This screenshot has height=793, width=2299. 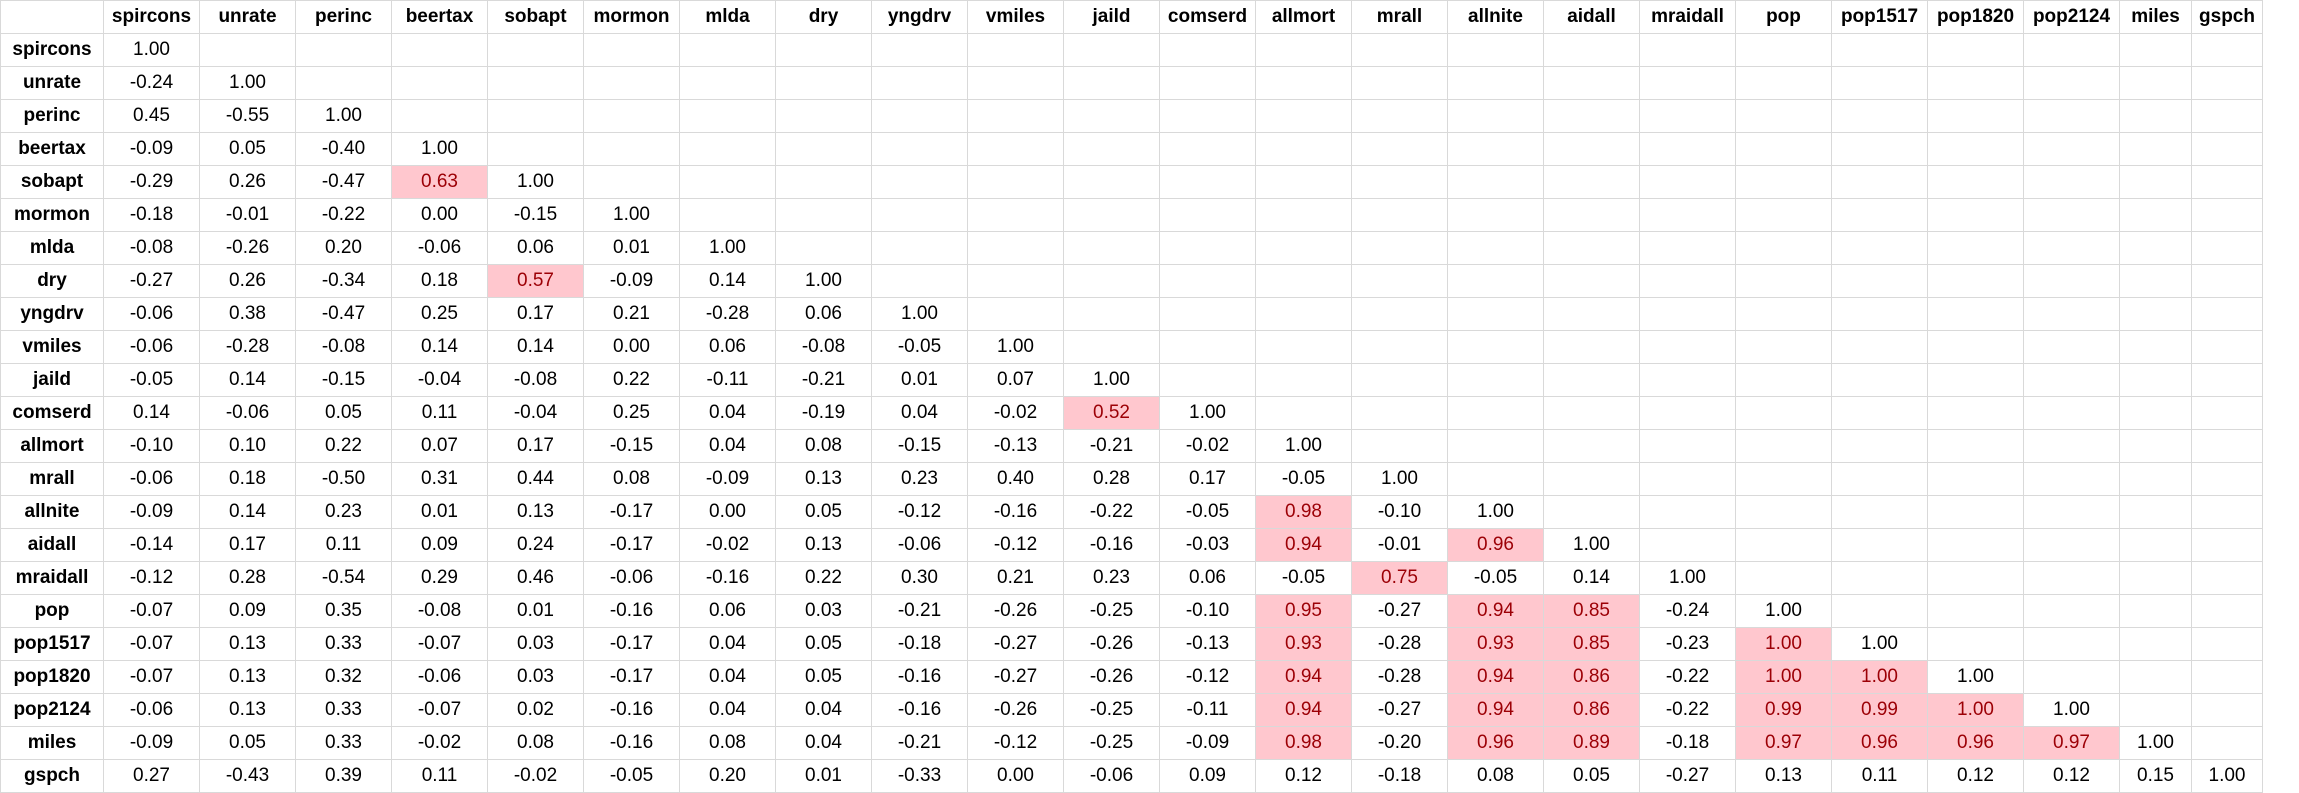 What do you see at coordinates (1131, 215) in the screenshot?
I see `table-row: mormon -0.18 -0.01 -0.22 0.00 -0.15 1.00` at bounding box center [1131, 215].